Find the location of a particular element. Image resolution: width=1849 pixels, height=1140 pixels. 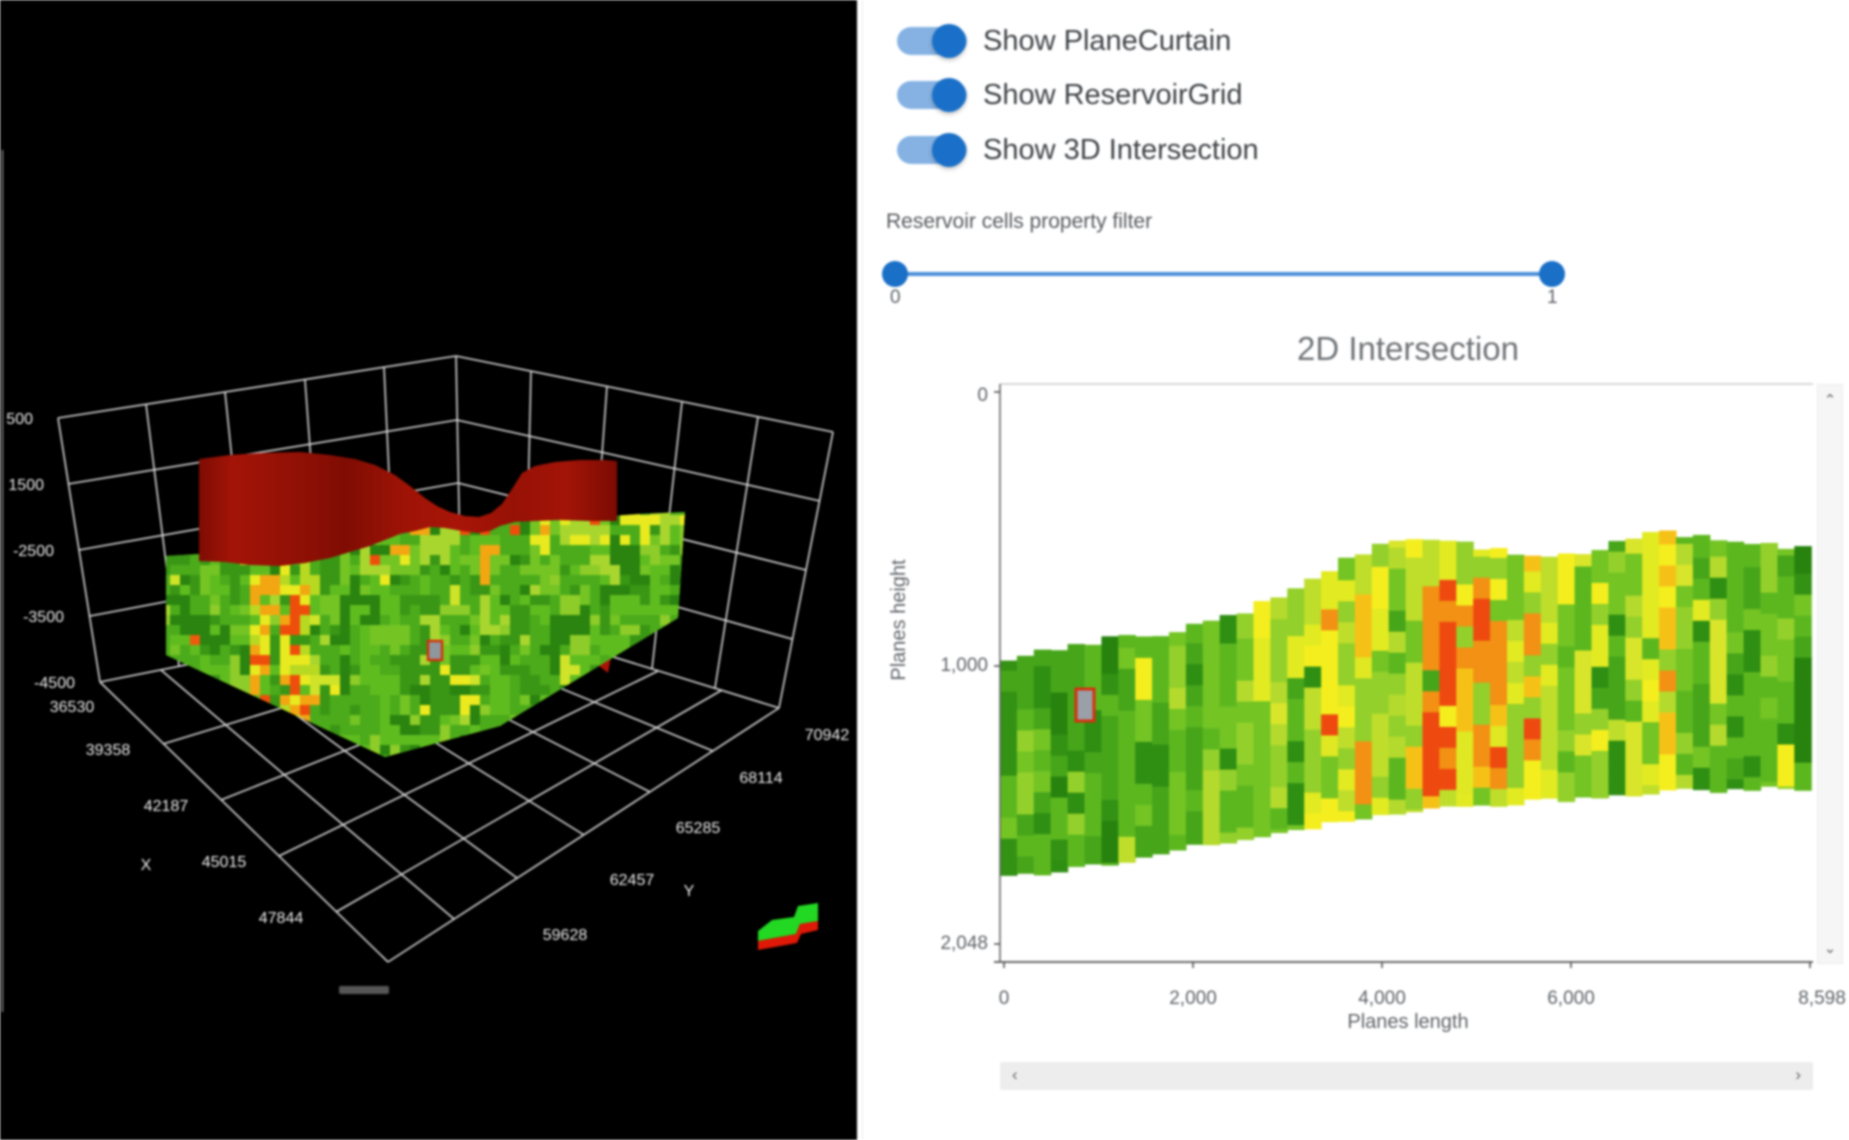

svg-text: 70942 is located at coordinates (827, 735).